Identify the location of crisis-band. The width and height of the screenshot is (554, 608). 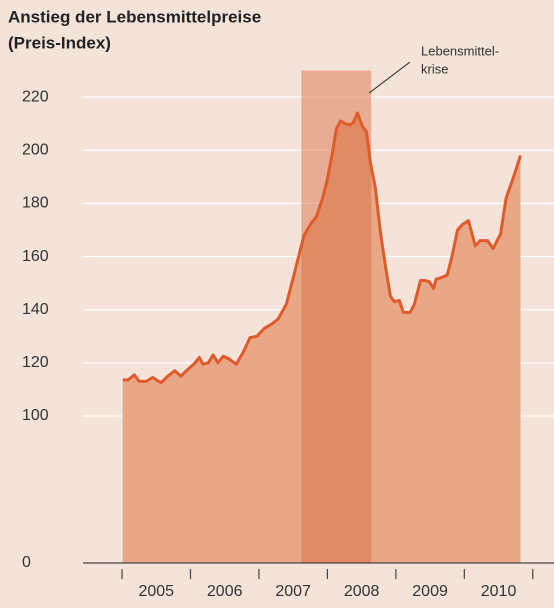
(336, 316).